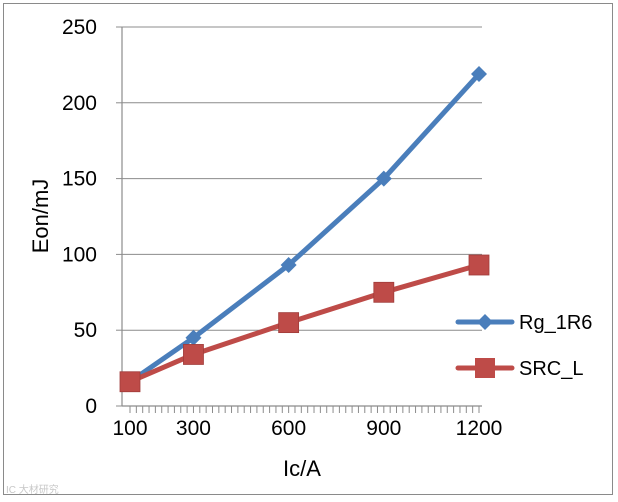 This screenshot has width=618, height=502. Describe the element at coordinates (304, 323) in the screenshot. I see `series-line-src-l` at that location.